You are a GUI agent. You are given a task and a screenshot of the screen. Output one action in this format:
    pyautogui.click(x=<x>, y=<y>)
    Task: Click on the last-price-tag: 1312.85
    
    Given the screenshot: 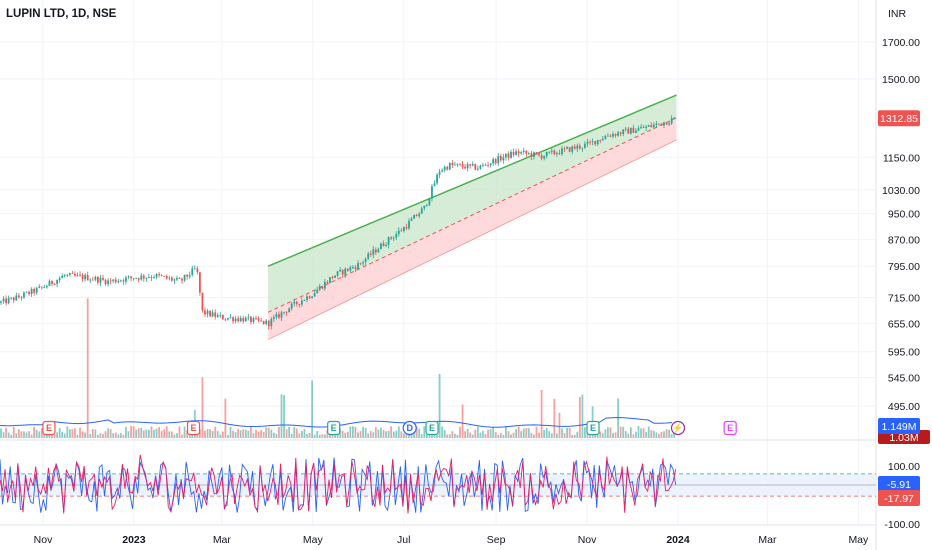 What is the action you would take?
    pyautogui.click(x=899, y=119)
    